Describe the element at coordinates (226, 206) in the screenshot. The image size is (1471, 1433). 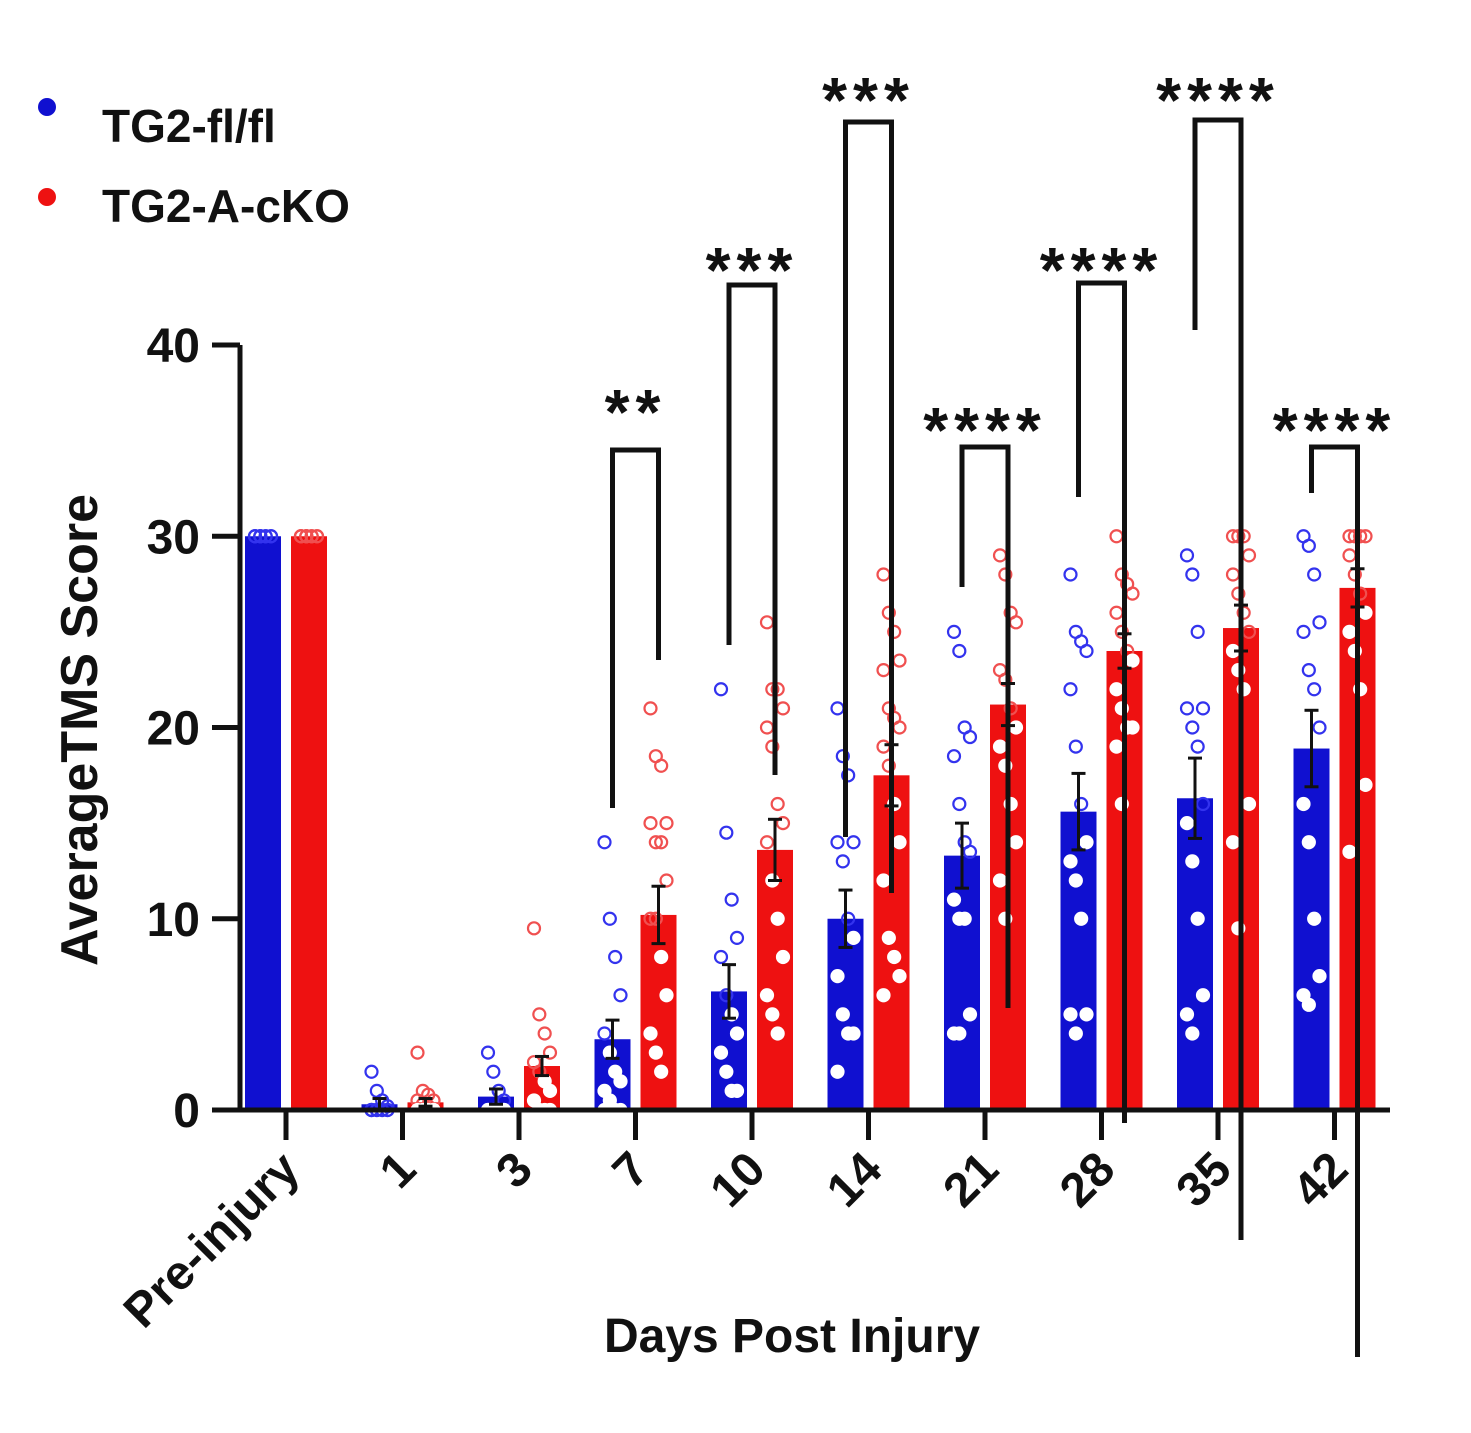
I see `legend-label-tg2-a-cko: TG2-A-cKO` at that location.